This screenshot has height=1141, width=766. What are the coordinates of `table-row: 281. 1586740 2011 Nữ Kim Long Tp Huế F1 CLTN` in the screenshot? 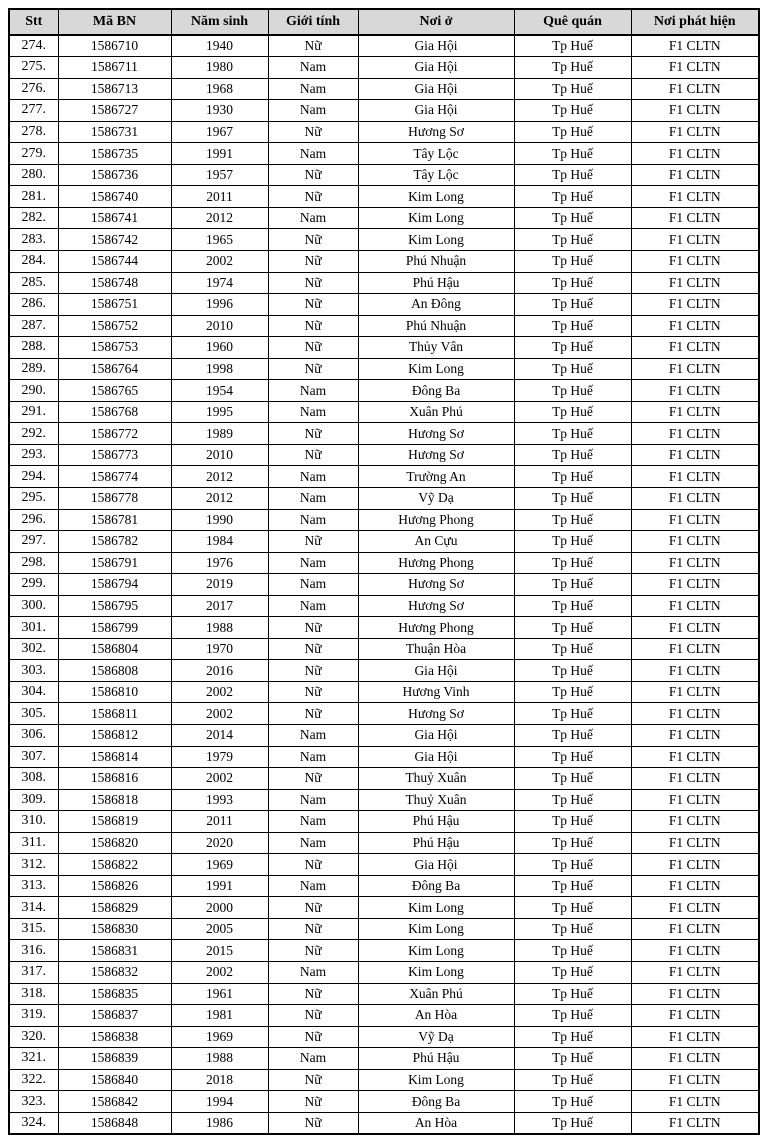 It's located at (384, 196).